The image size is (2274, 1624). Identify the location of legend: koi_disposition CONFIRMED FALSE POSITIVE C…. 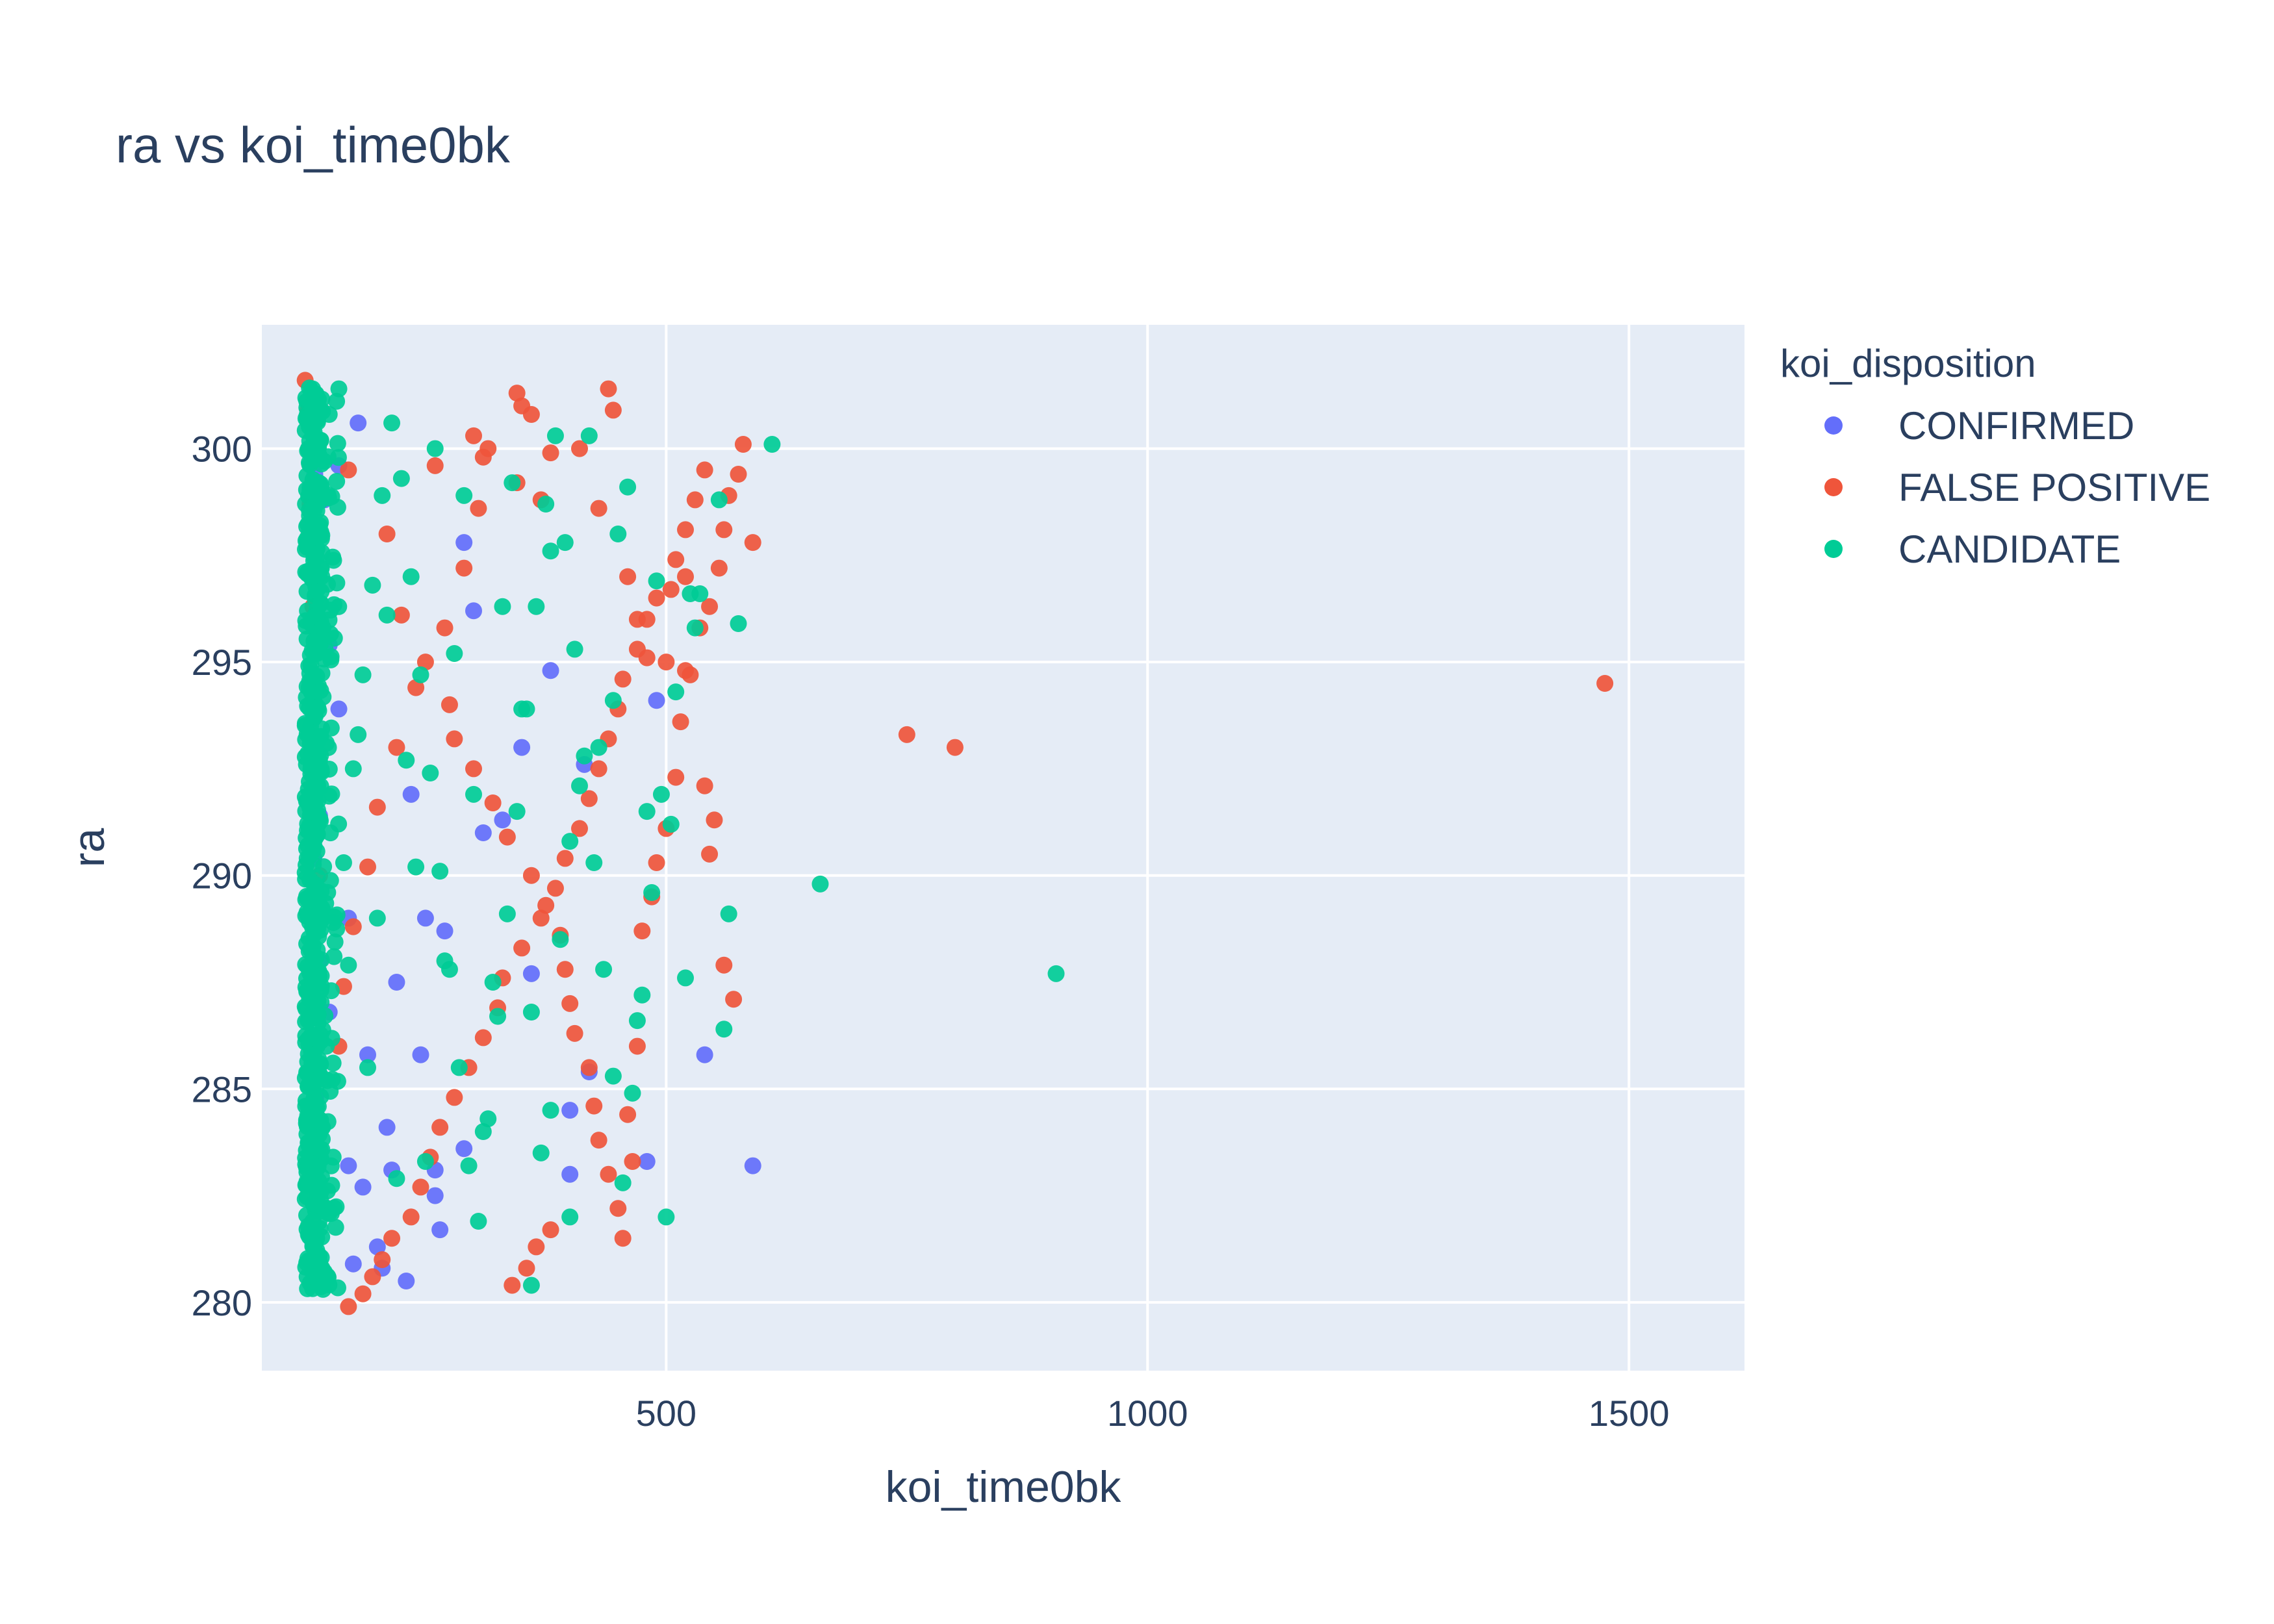
(1995, 456).